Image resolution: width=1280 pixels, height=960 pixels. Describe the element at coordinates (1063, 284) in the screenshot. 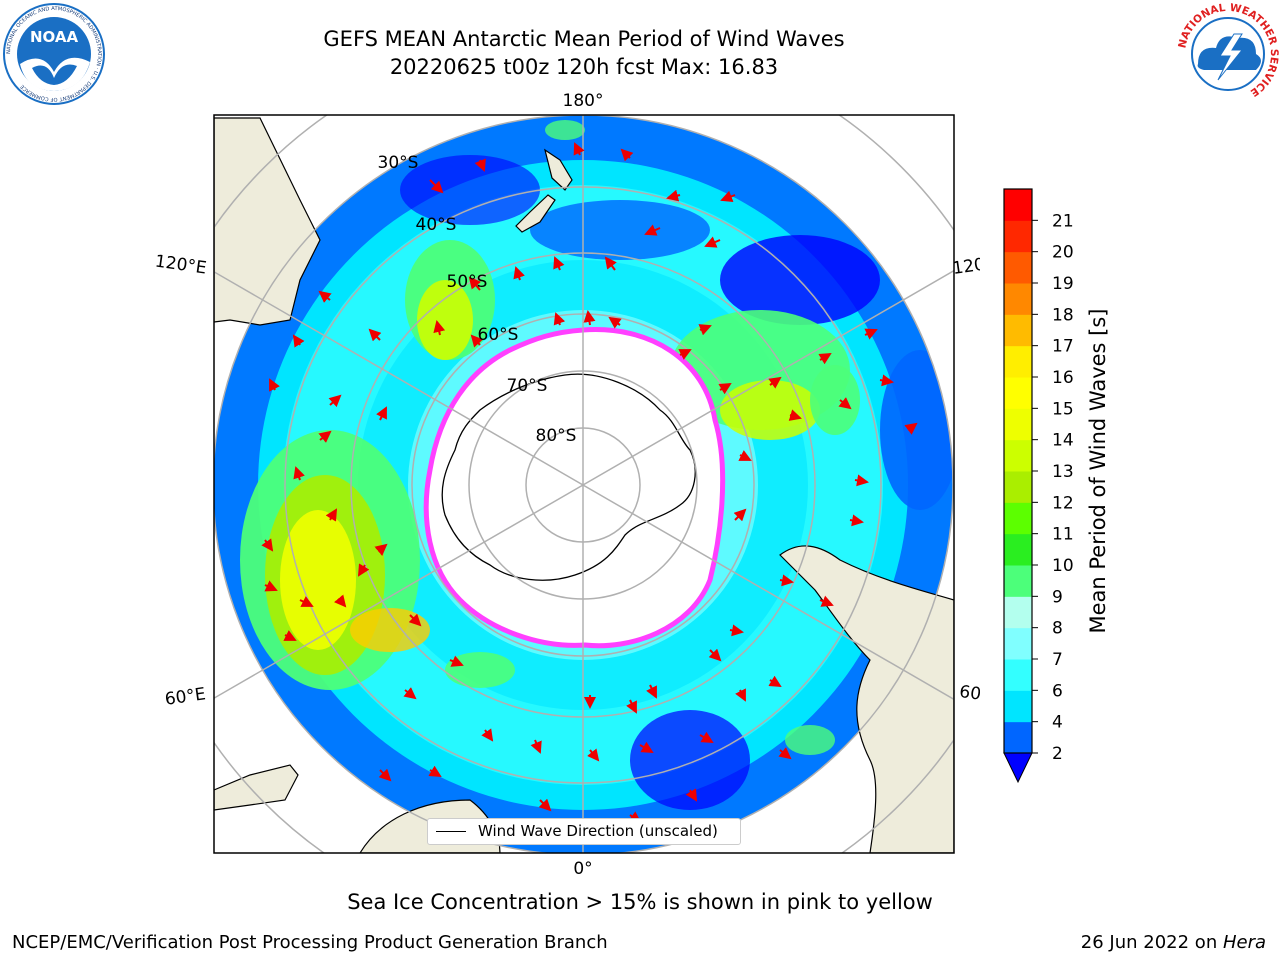

I see `colorbar-tick-label: 19` at that location.